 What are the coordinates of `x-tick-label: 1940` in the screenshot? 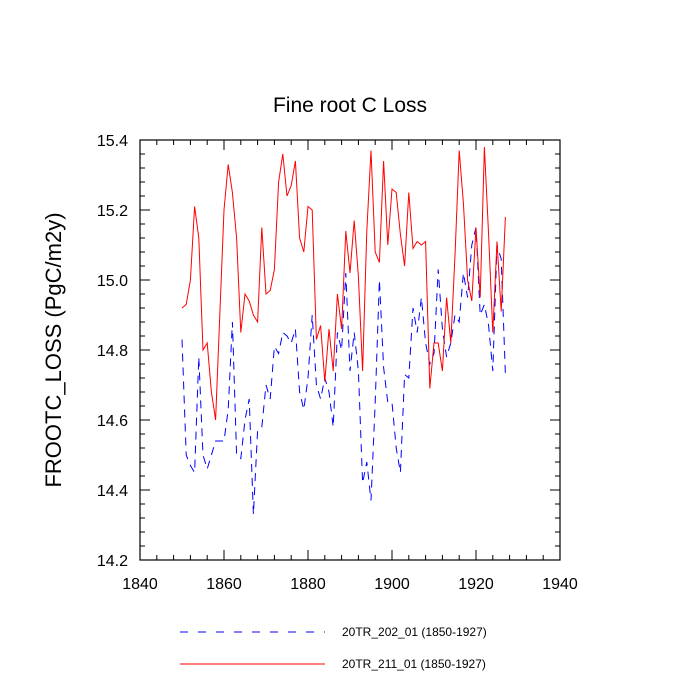 It's located at (560, 584).